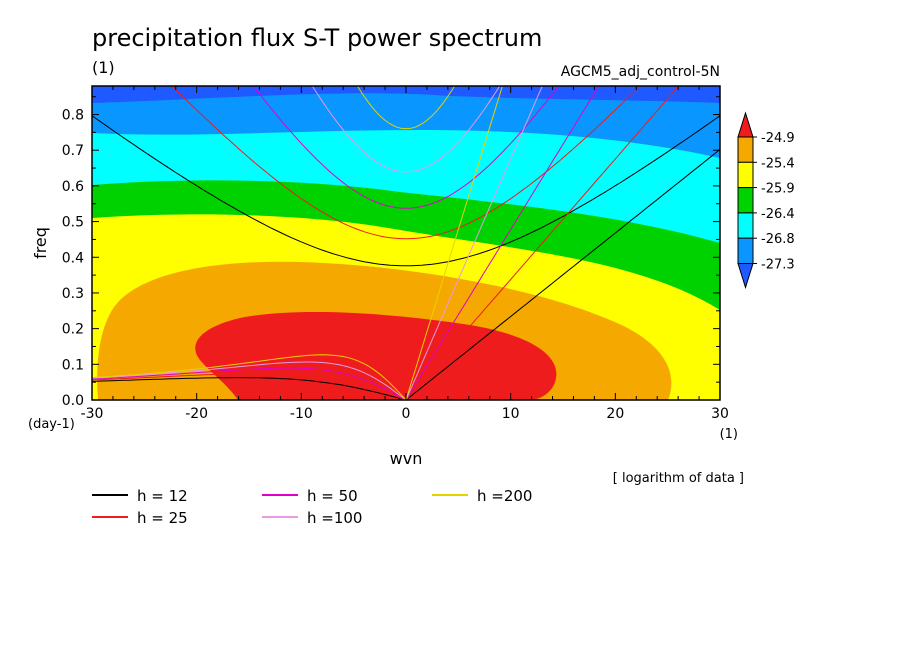 The image size is (904, 654). Describe the element at coordinates (504, 496) in the screenshot. I see `legend-label: h =200` at that location.